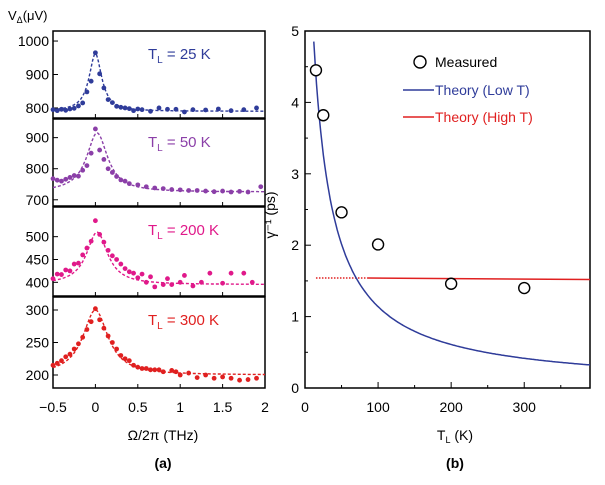  I want to click on x-tick-label: 0, so click(96, 407).